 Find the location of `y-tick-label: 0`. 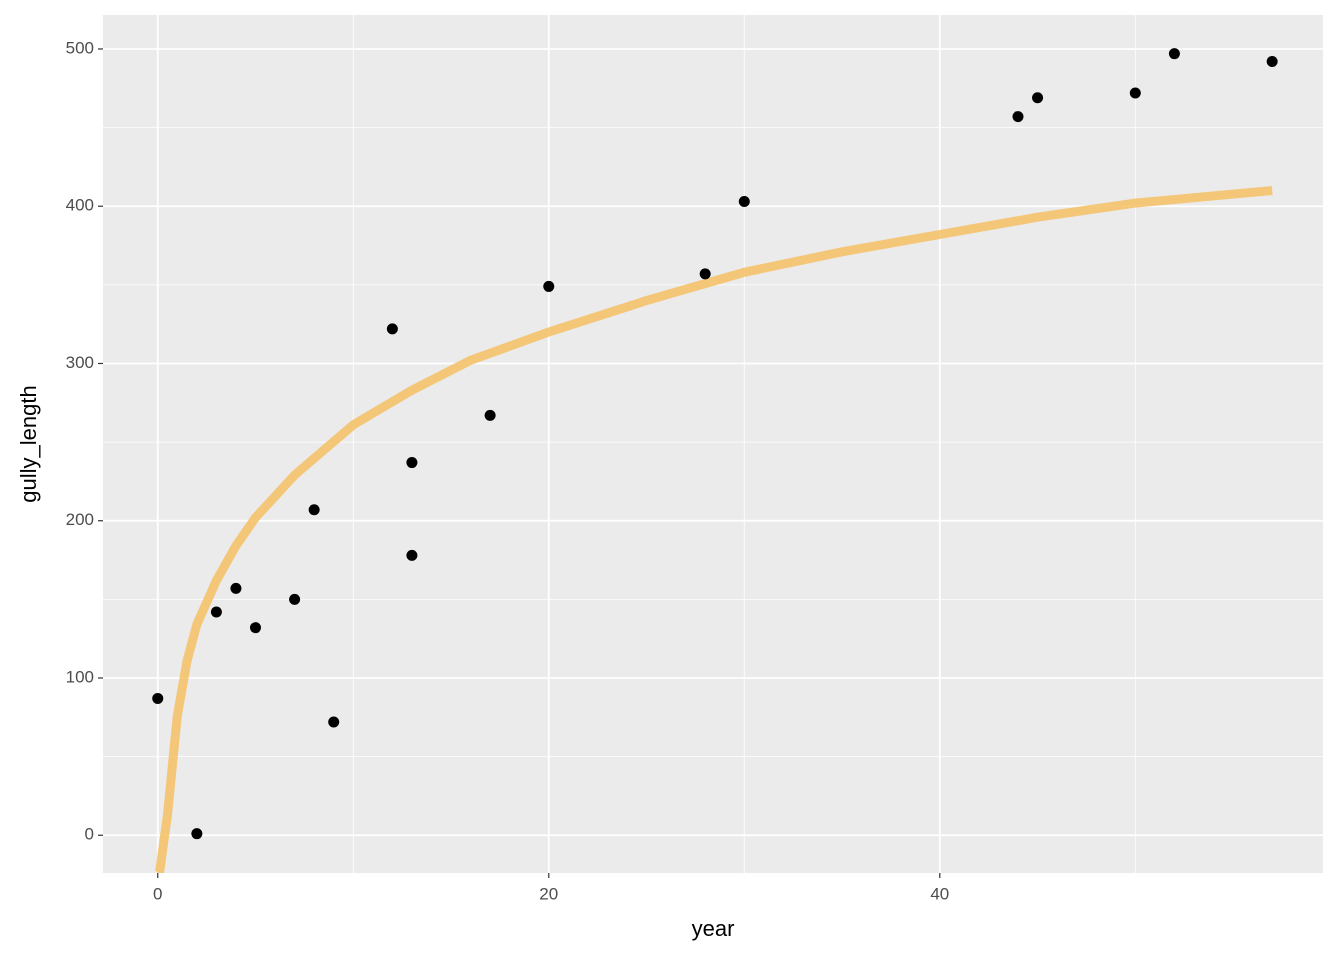

y-tick-label: 0 is located at coordinates (89, 834).